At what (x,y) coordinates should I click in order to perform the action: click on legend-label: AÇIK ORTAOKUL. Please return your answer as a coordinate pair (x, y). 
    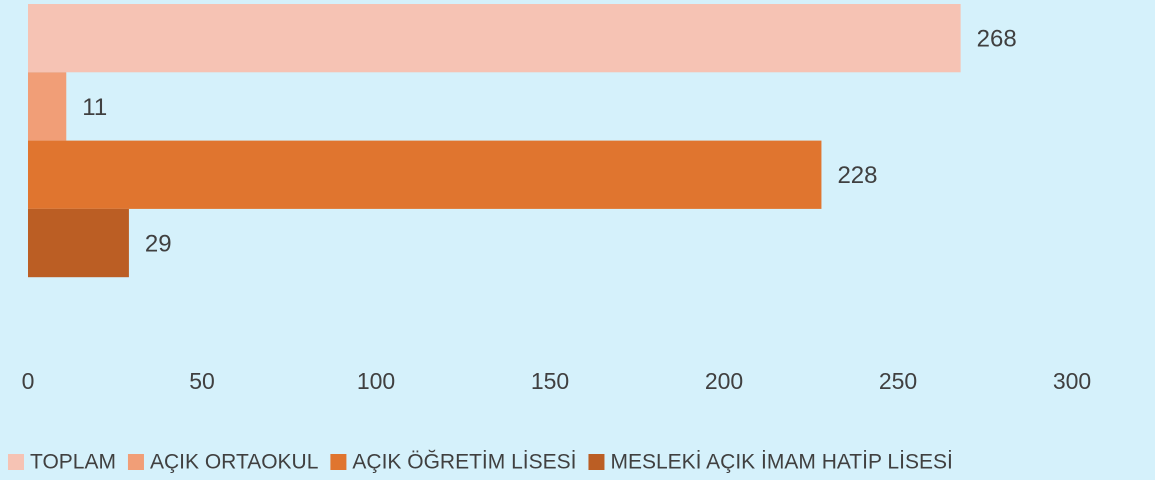
    Looking at the image, I should click on (234, 462).